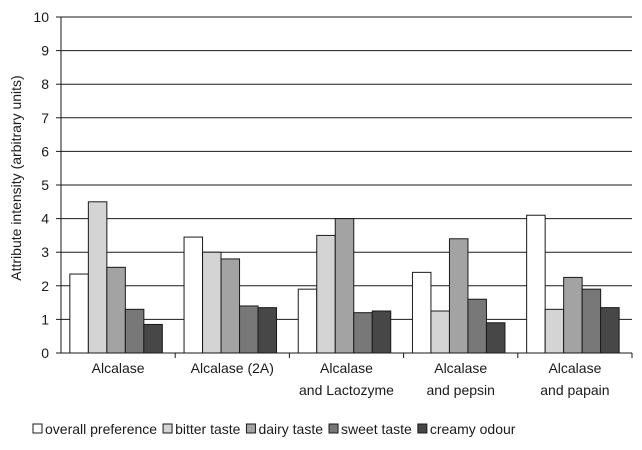  Describe the element at coordinates (45, 286) in the screenshot. I see `y-tick-label: 2` at that location.